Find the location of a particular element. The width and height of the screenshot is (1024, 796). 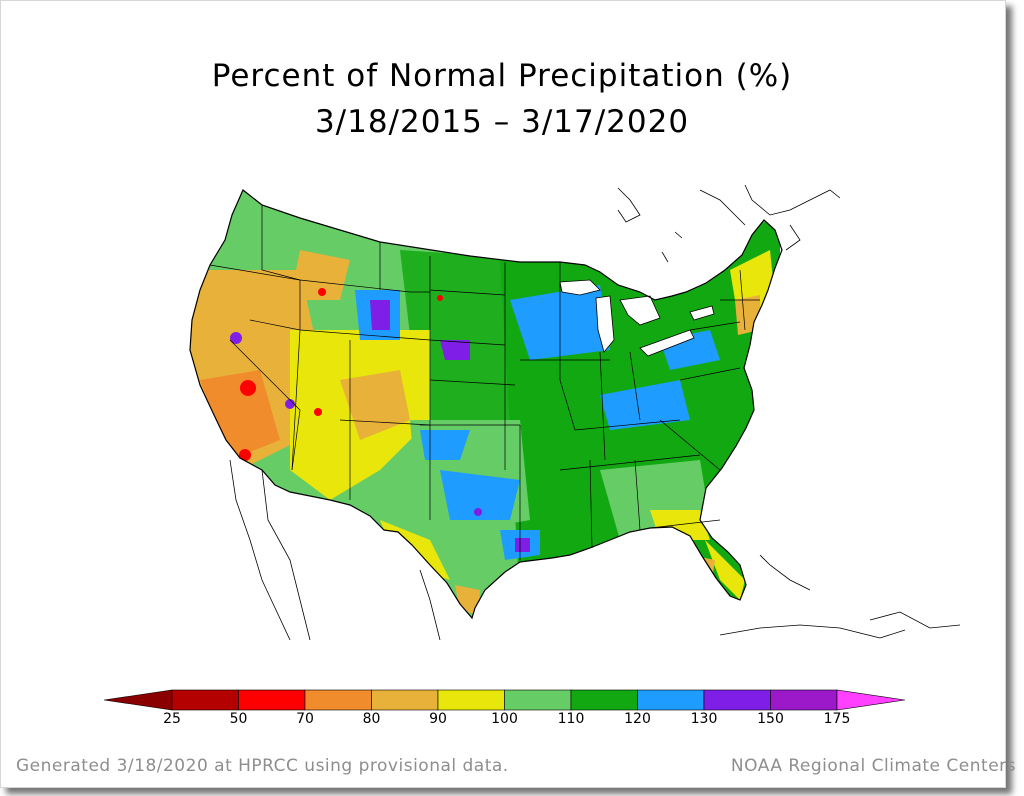

great-lakes is located at coordinates (637, 318).